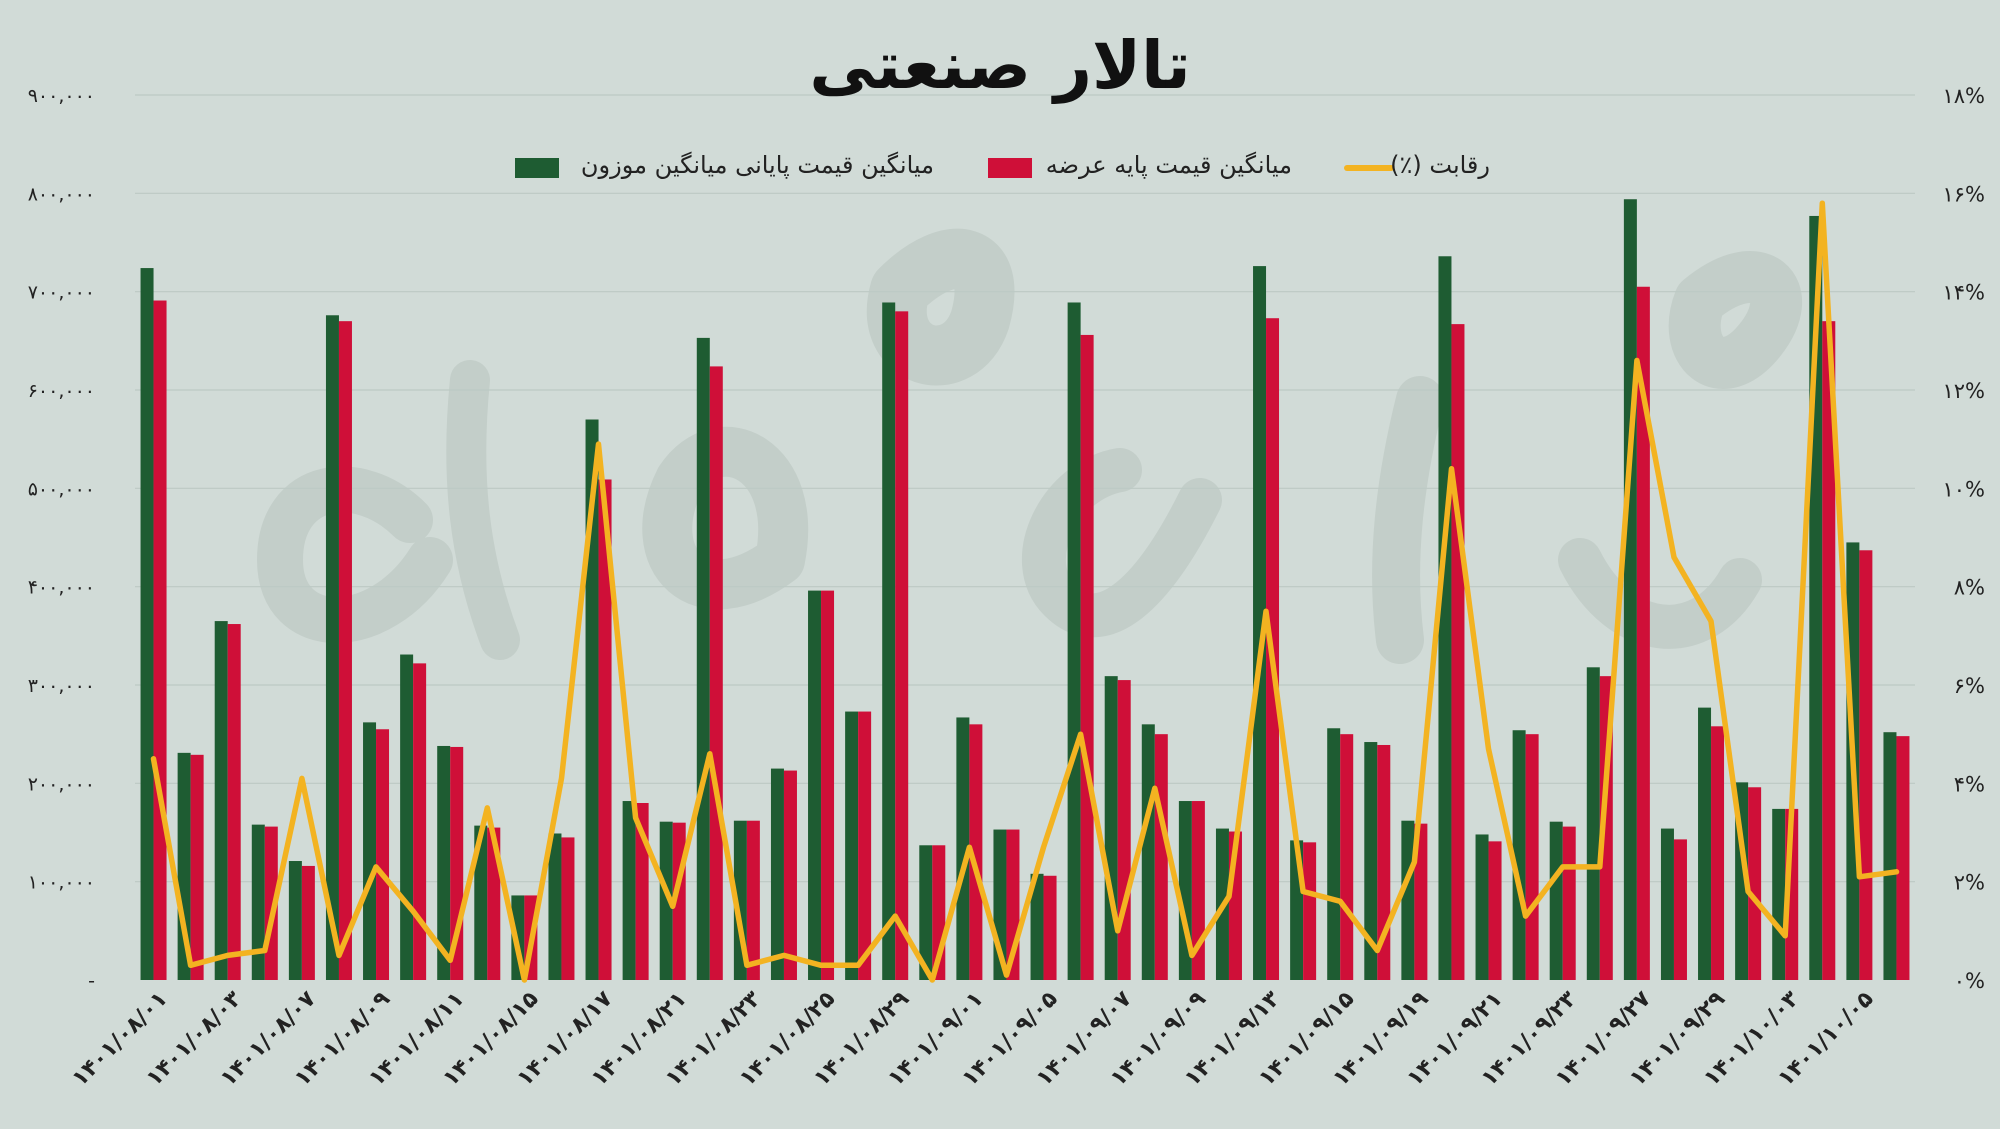 This screenshot has width=2000, height=1129. Describe the element at coordinates (61, 293) in the screenshot. I see `left-tick-label: ۷۰۰,۰۰۰` at that location.